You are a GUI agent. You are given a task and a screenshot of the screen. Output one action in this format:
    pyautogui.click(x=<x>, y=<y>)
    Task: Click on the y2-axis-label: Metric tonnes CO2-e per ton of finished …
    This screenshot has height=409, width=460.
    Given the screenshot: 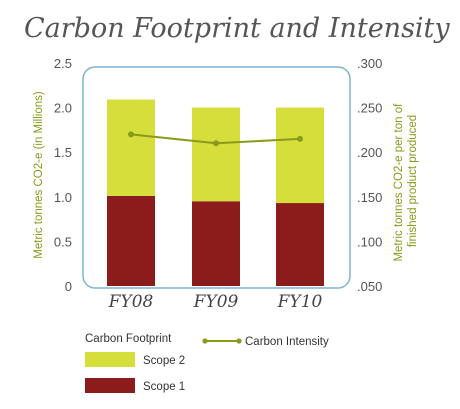 What is the action you would take?
    pyautogui.click(x=406, y=180)
    